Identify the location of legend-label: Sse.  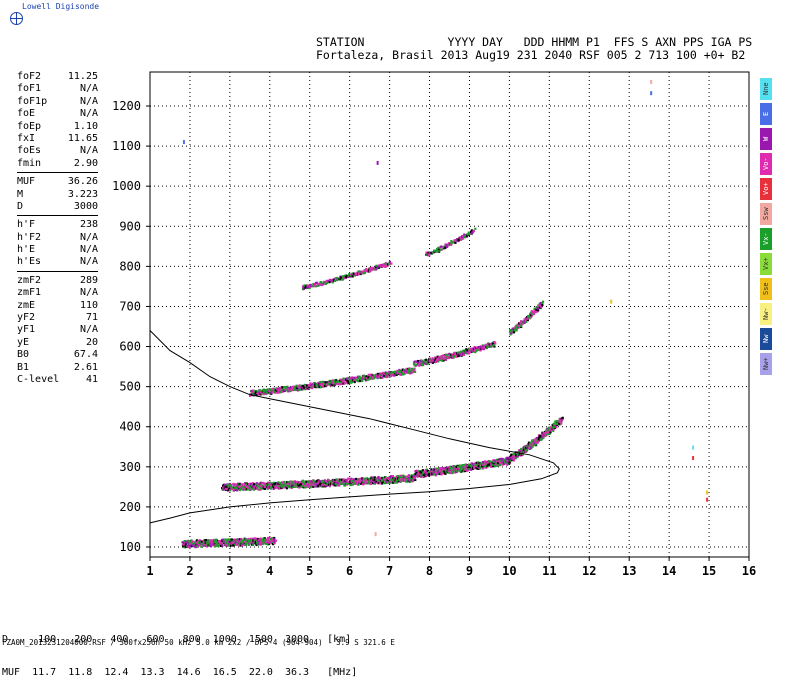
(766, 289).